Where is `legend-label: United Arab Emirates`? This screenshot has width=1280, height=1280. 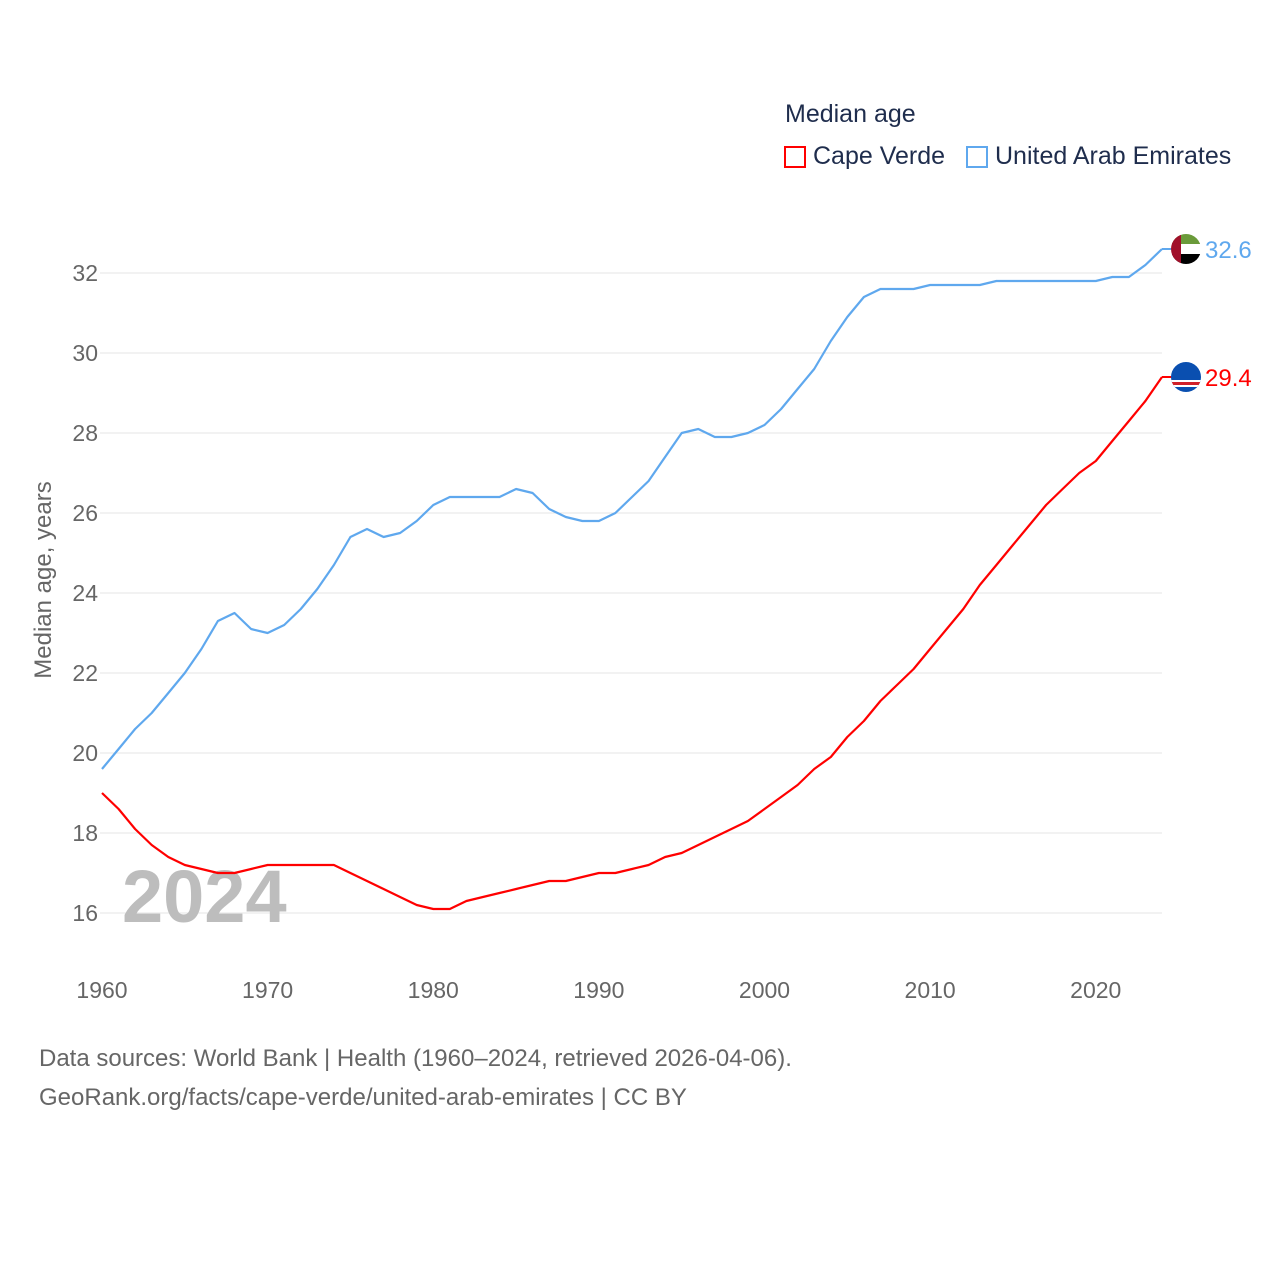 legend-label: United Arab Emirates is located at coordinates (1113, 156).